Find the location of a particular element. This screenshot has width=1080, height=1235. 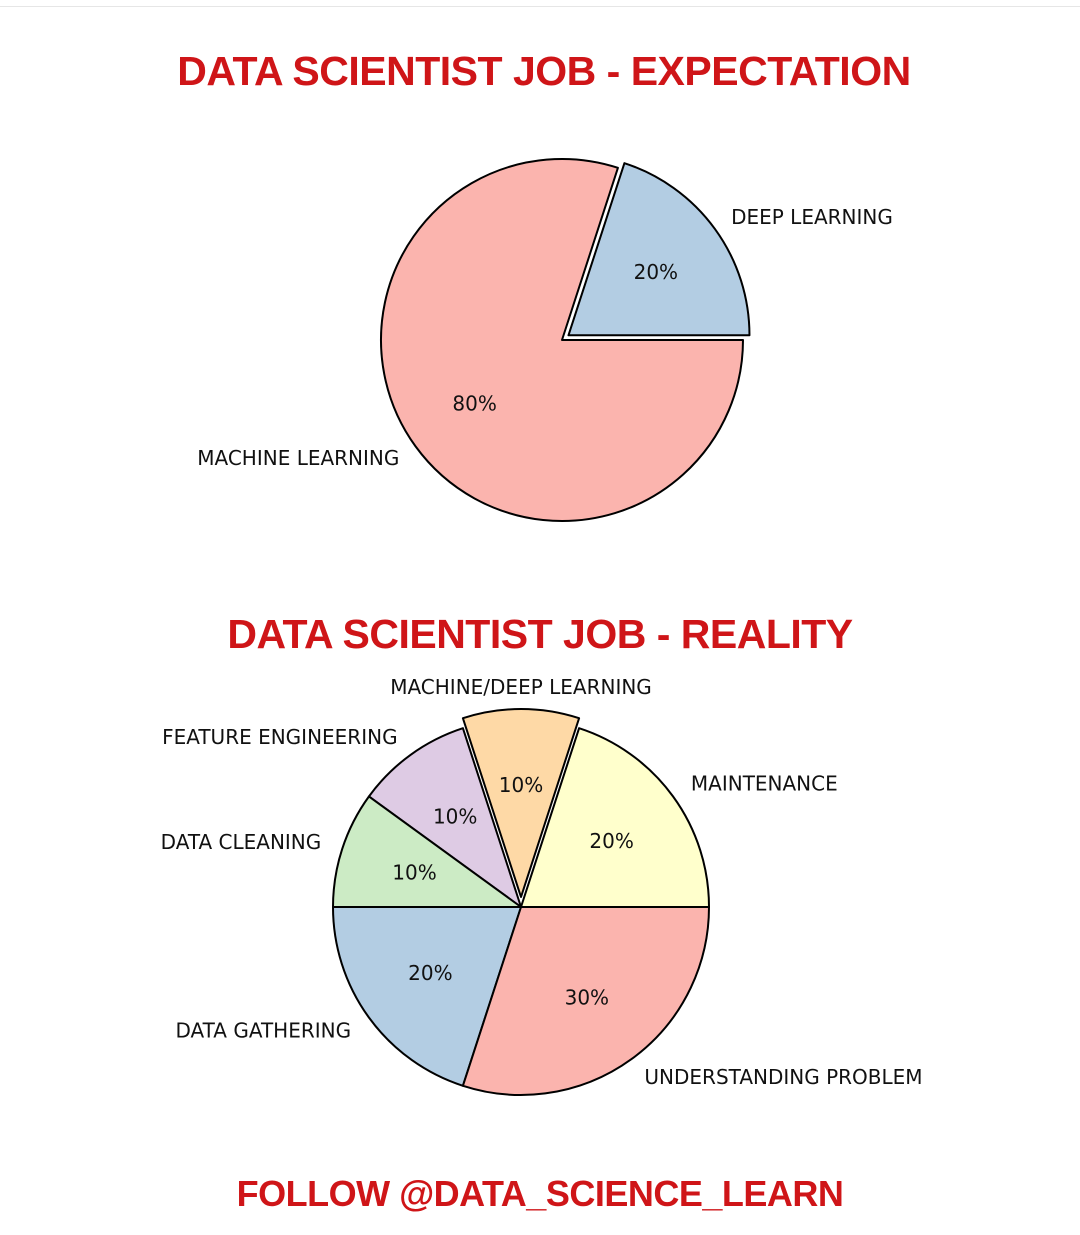

pie-percent-machine-deep-learning: 10% is located at coordinates (521, 785).